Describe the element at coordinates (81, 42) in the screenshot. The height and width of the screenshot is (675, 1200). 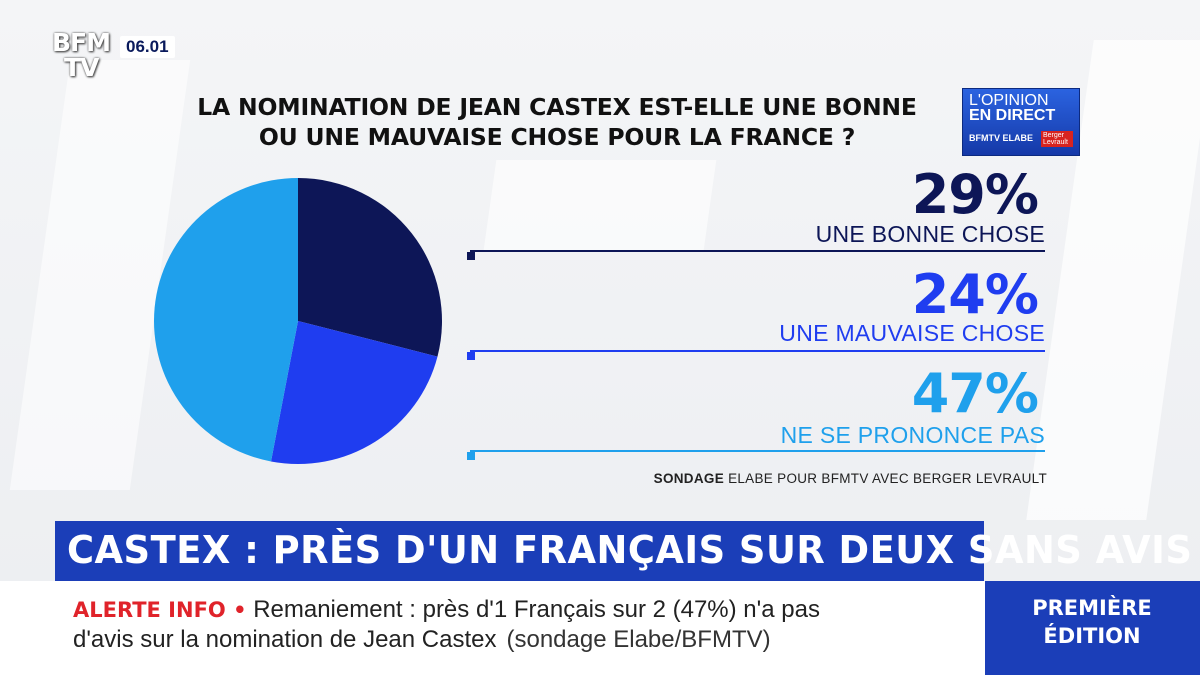
I see `logo-line-1: BFM` at that location.